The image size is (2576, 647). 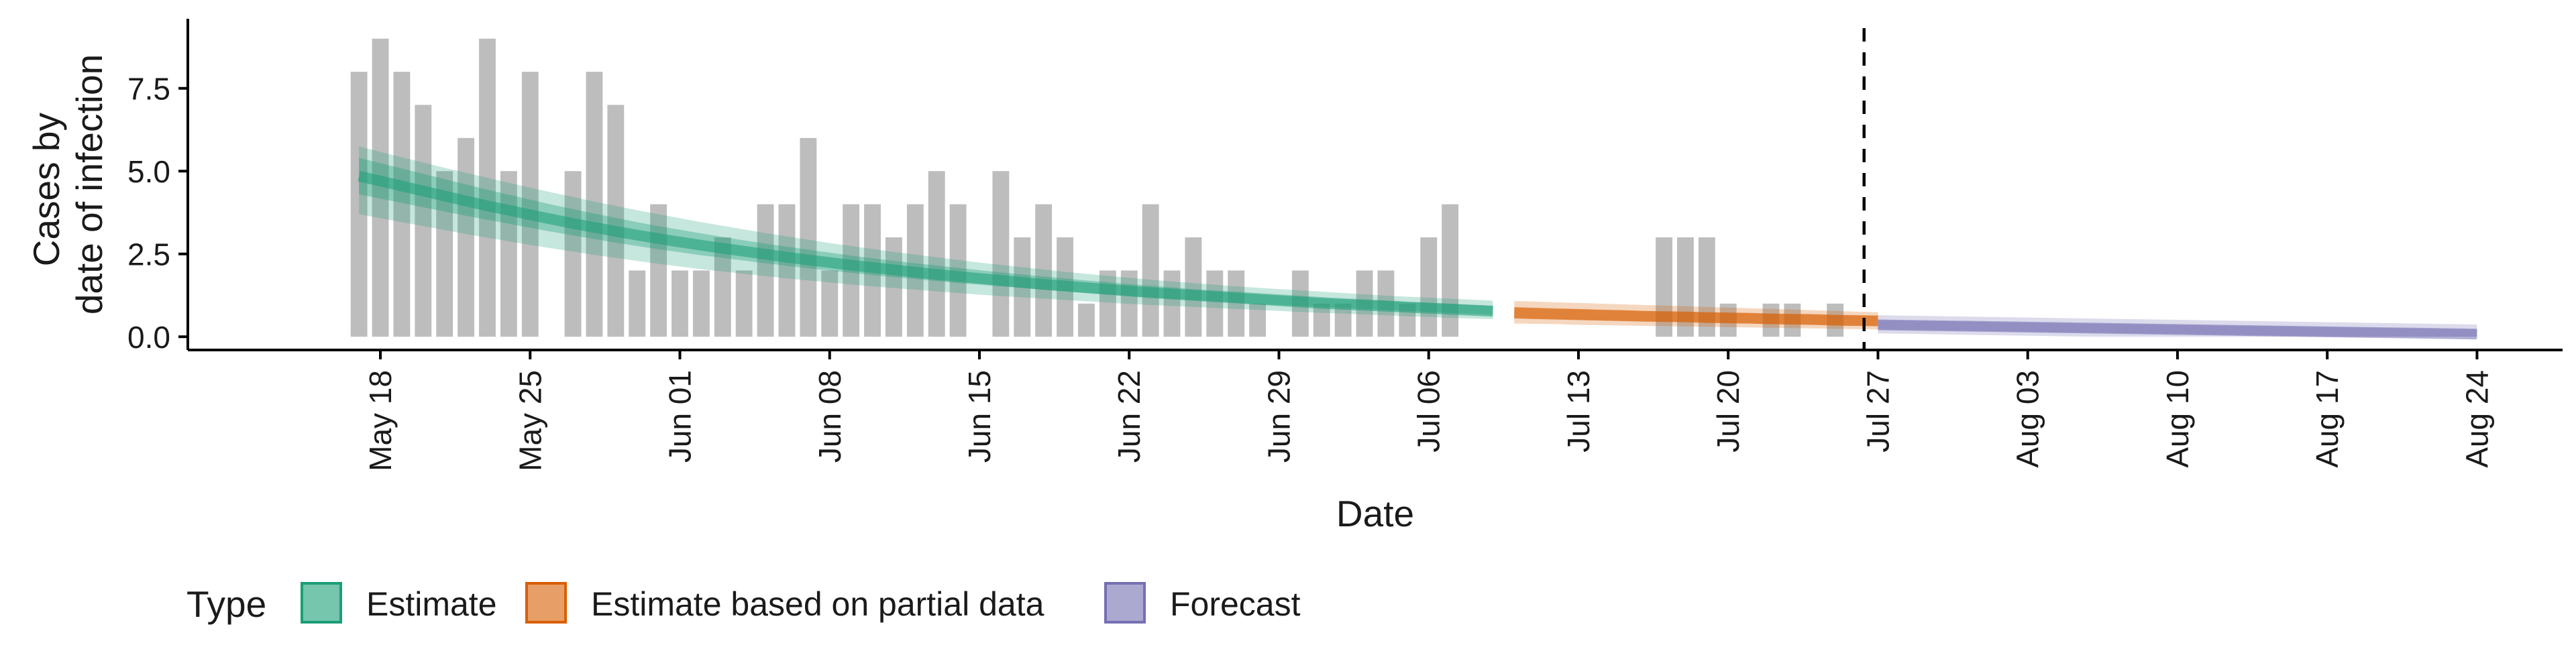 What do you see at coordinates (148, 172) in the screenshot?
I see `y-tick-label: 5.0` at bounding box center [148, 172].